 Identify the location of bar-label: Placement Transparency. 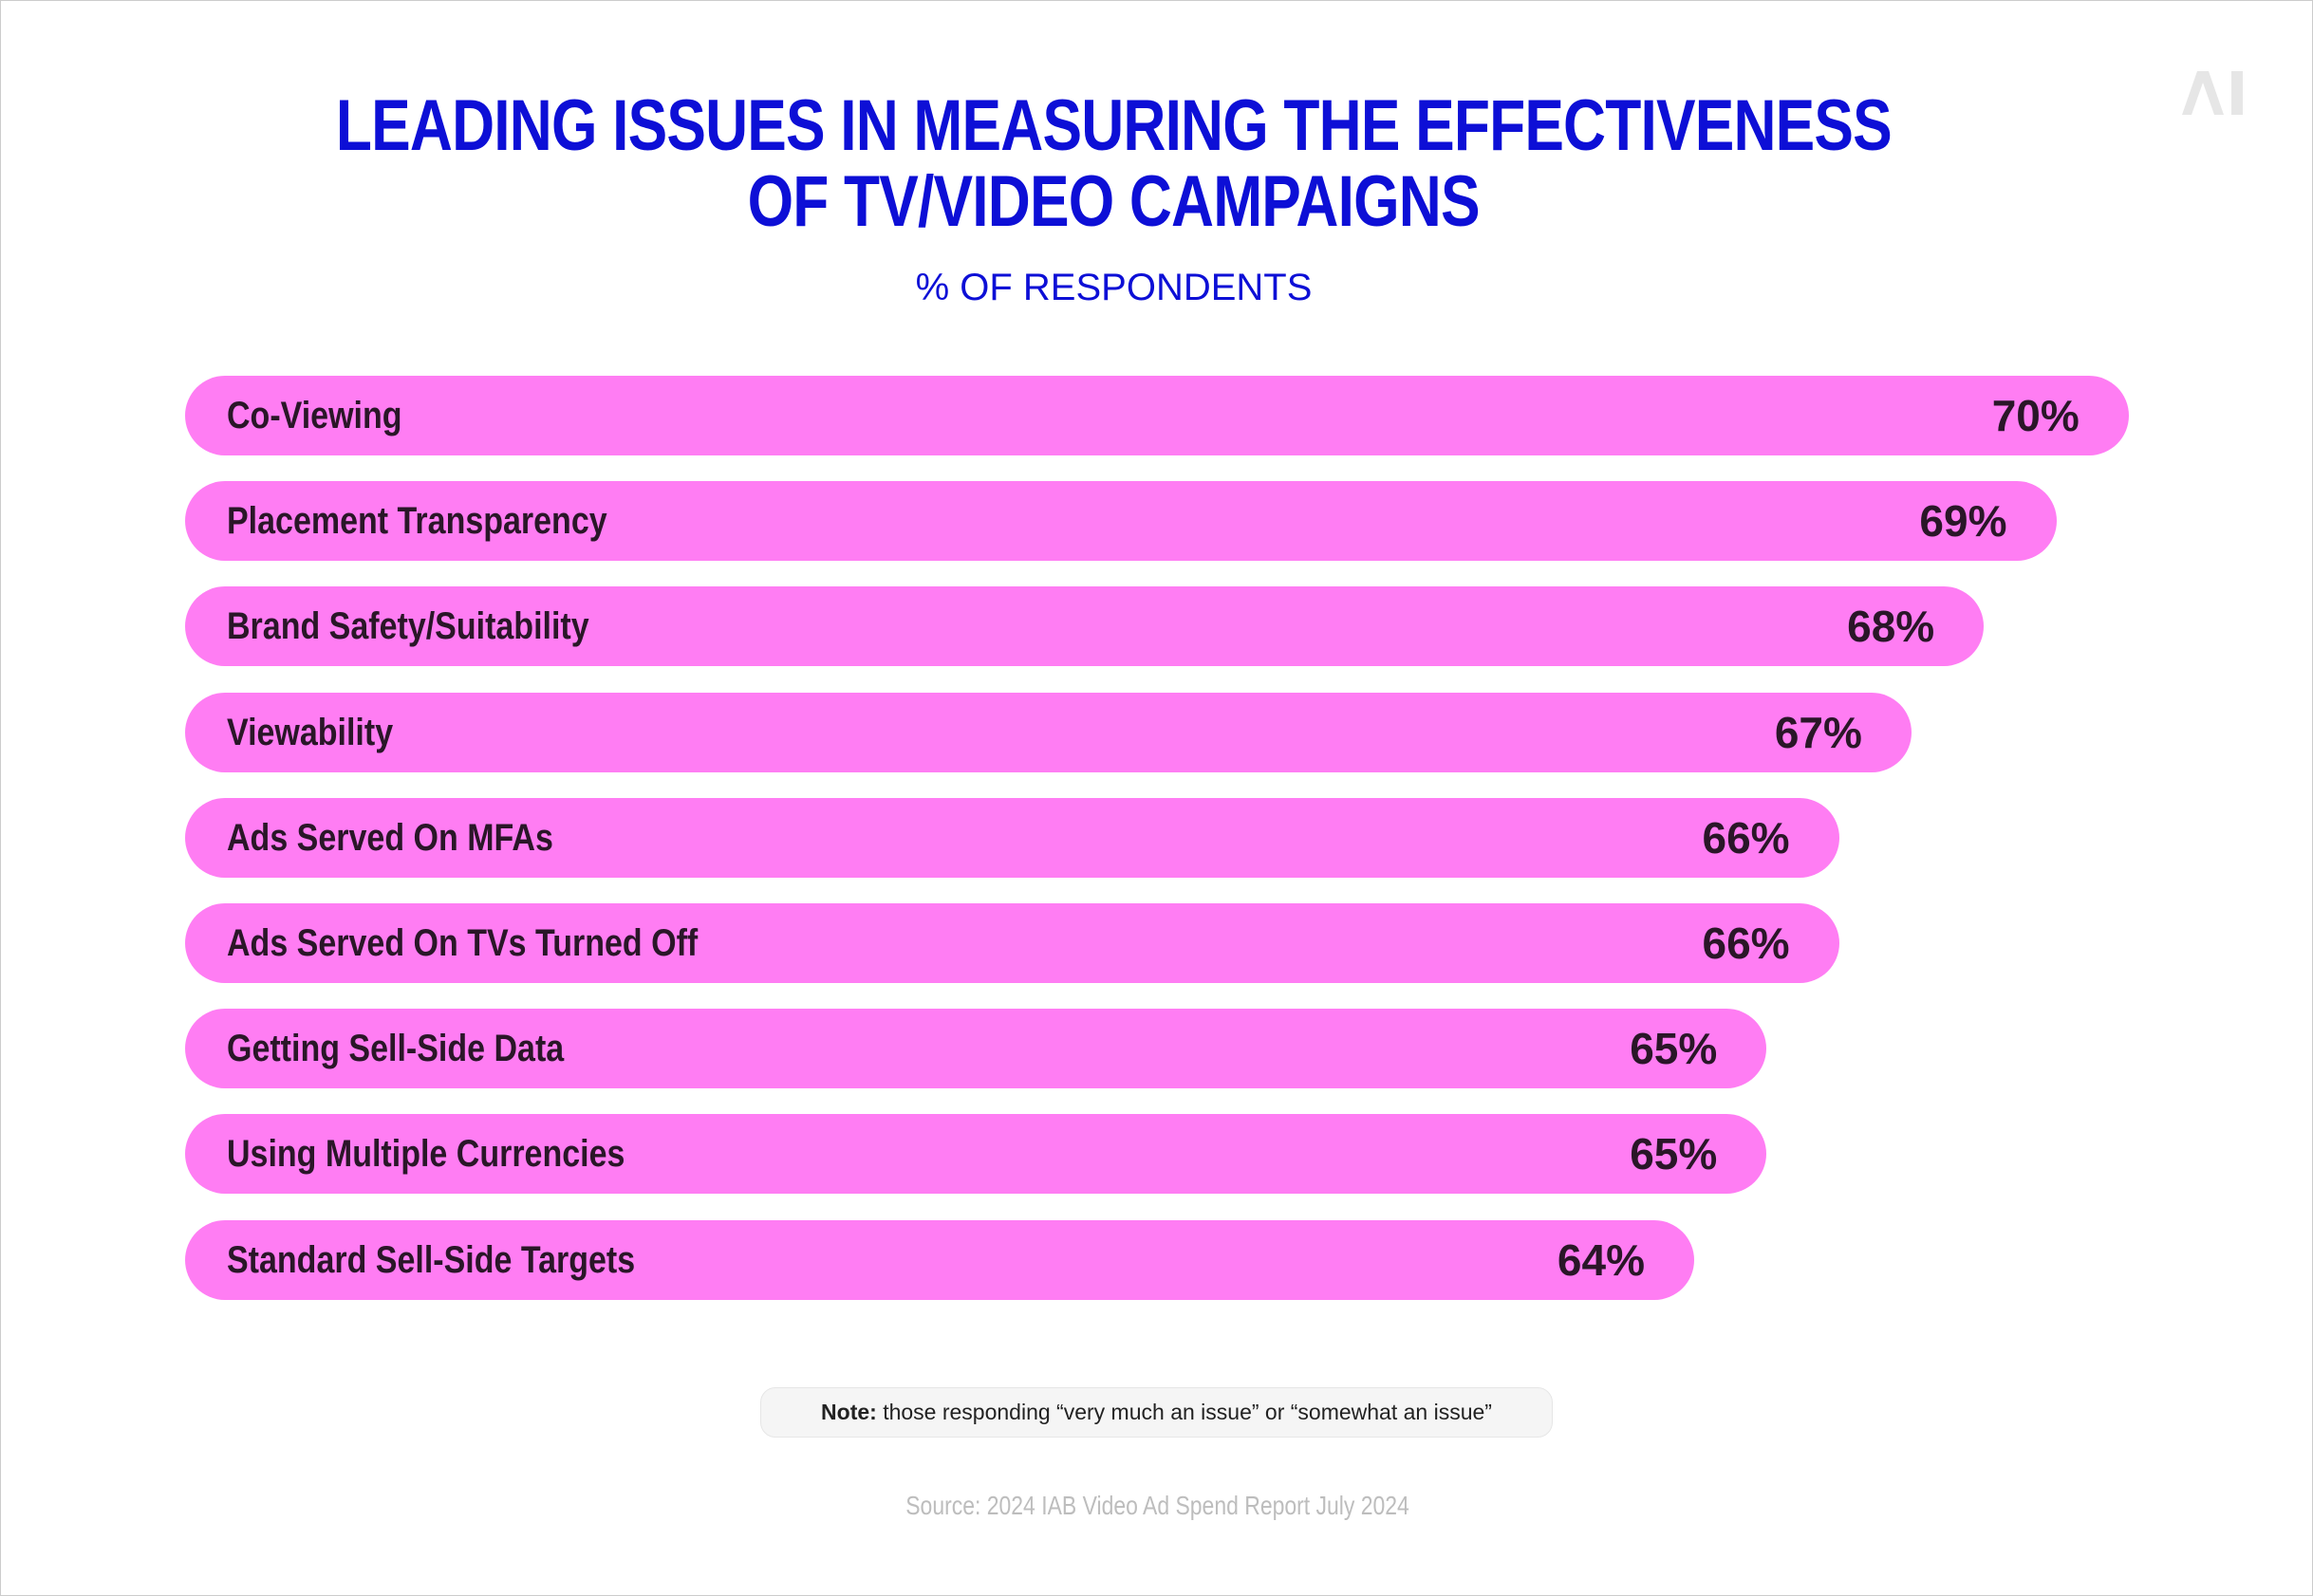
(417, 521).